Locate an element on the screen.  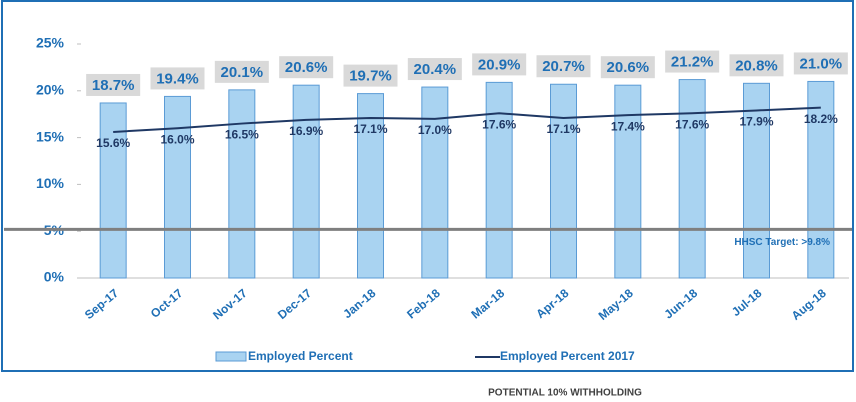
line-value-label: 18.2% is located at coordinates (821, 119).